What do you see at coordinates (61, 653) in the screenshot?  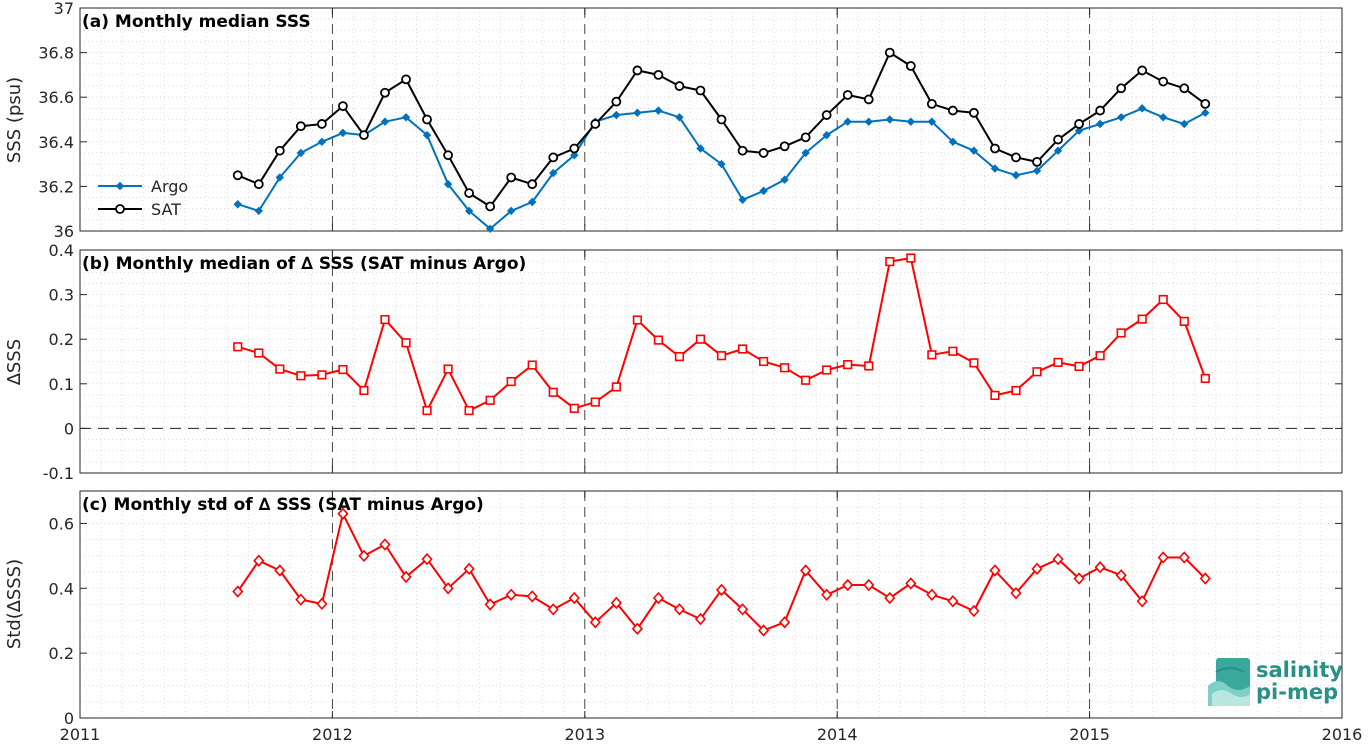 I see `y-tick-label: 0.2` at bounding box center [61, 653].